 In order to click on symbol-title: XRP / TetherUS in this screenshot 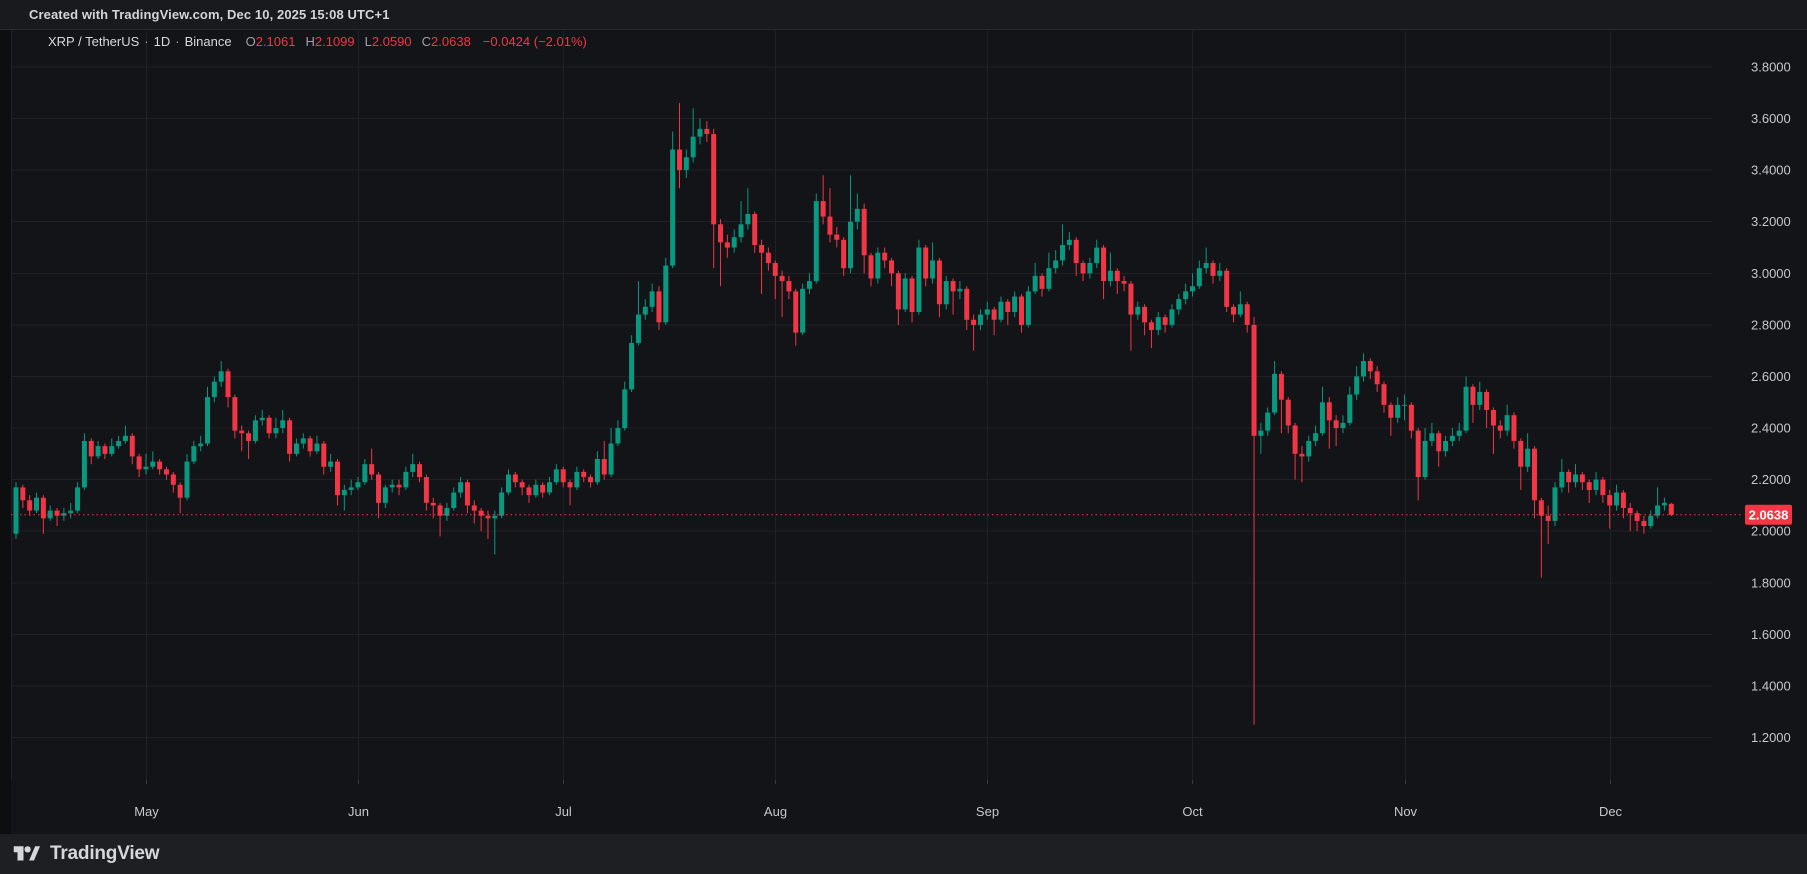, I will do `click(94, 41)`.